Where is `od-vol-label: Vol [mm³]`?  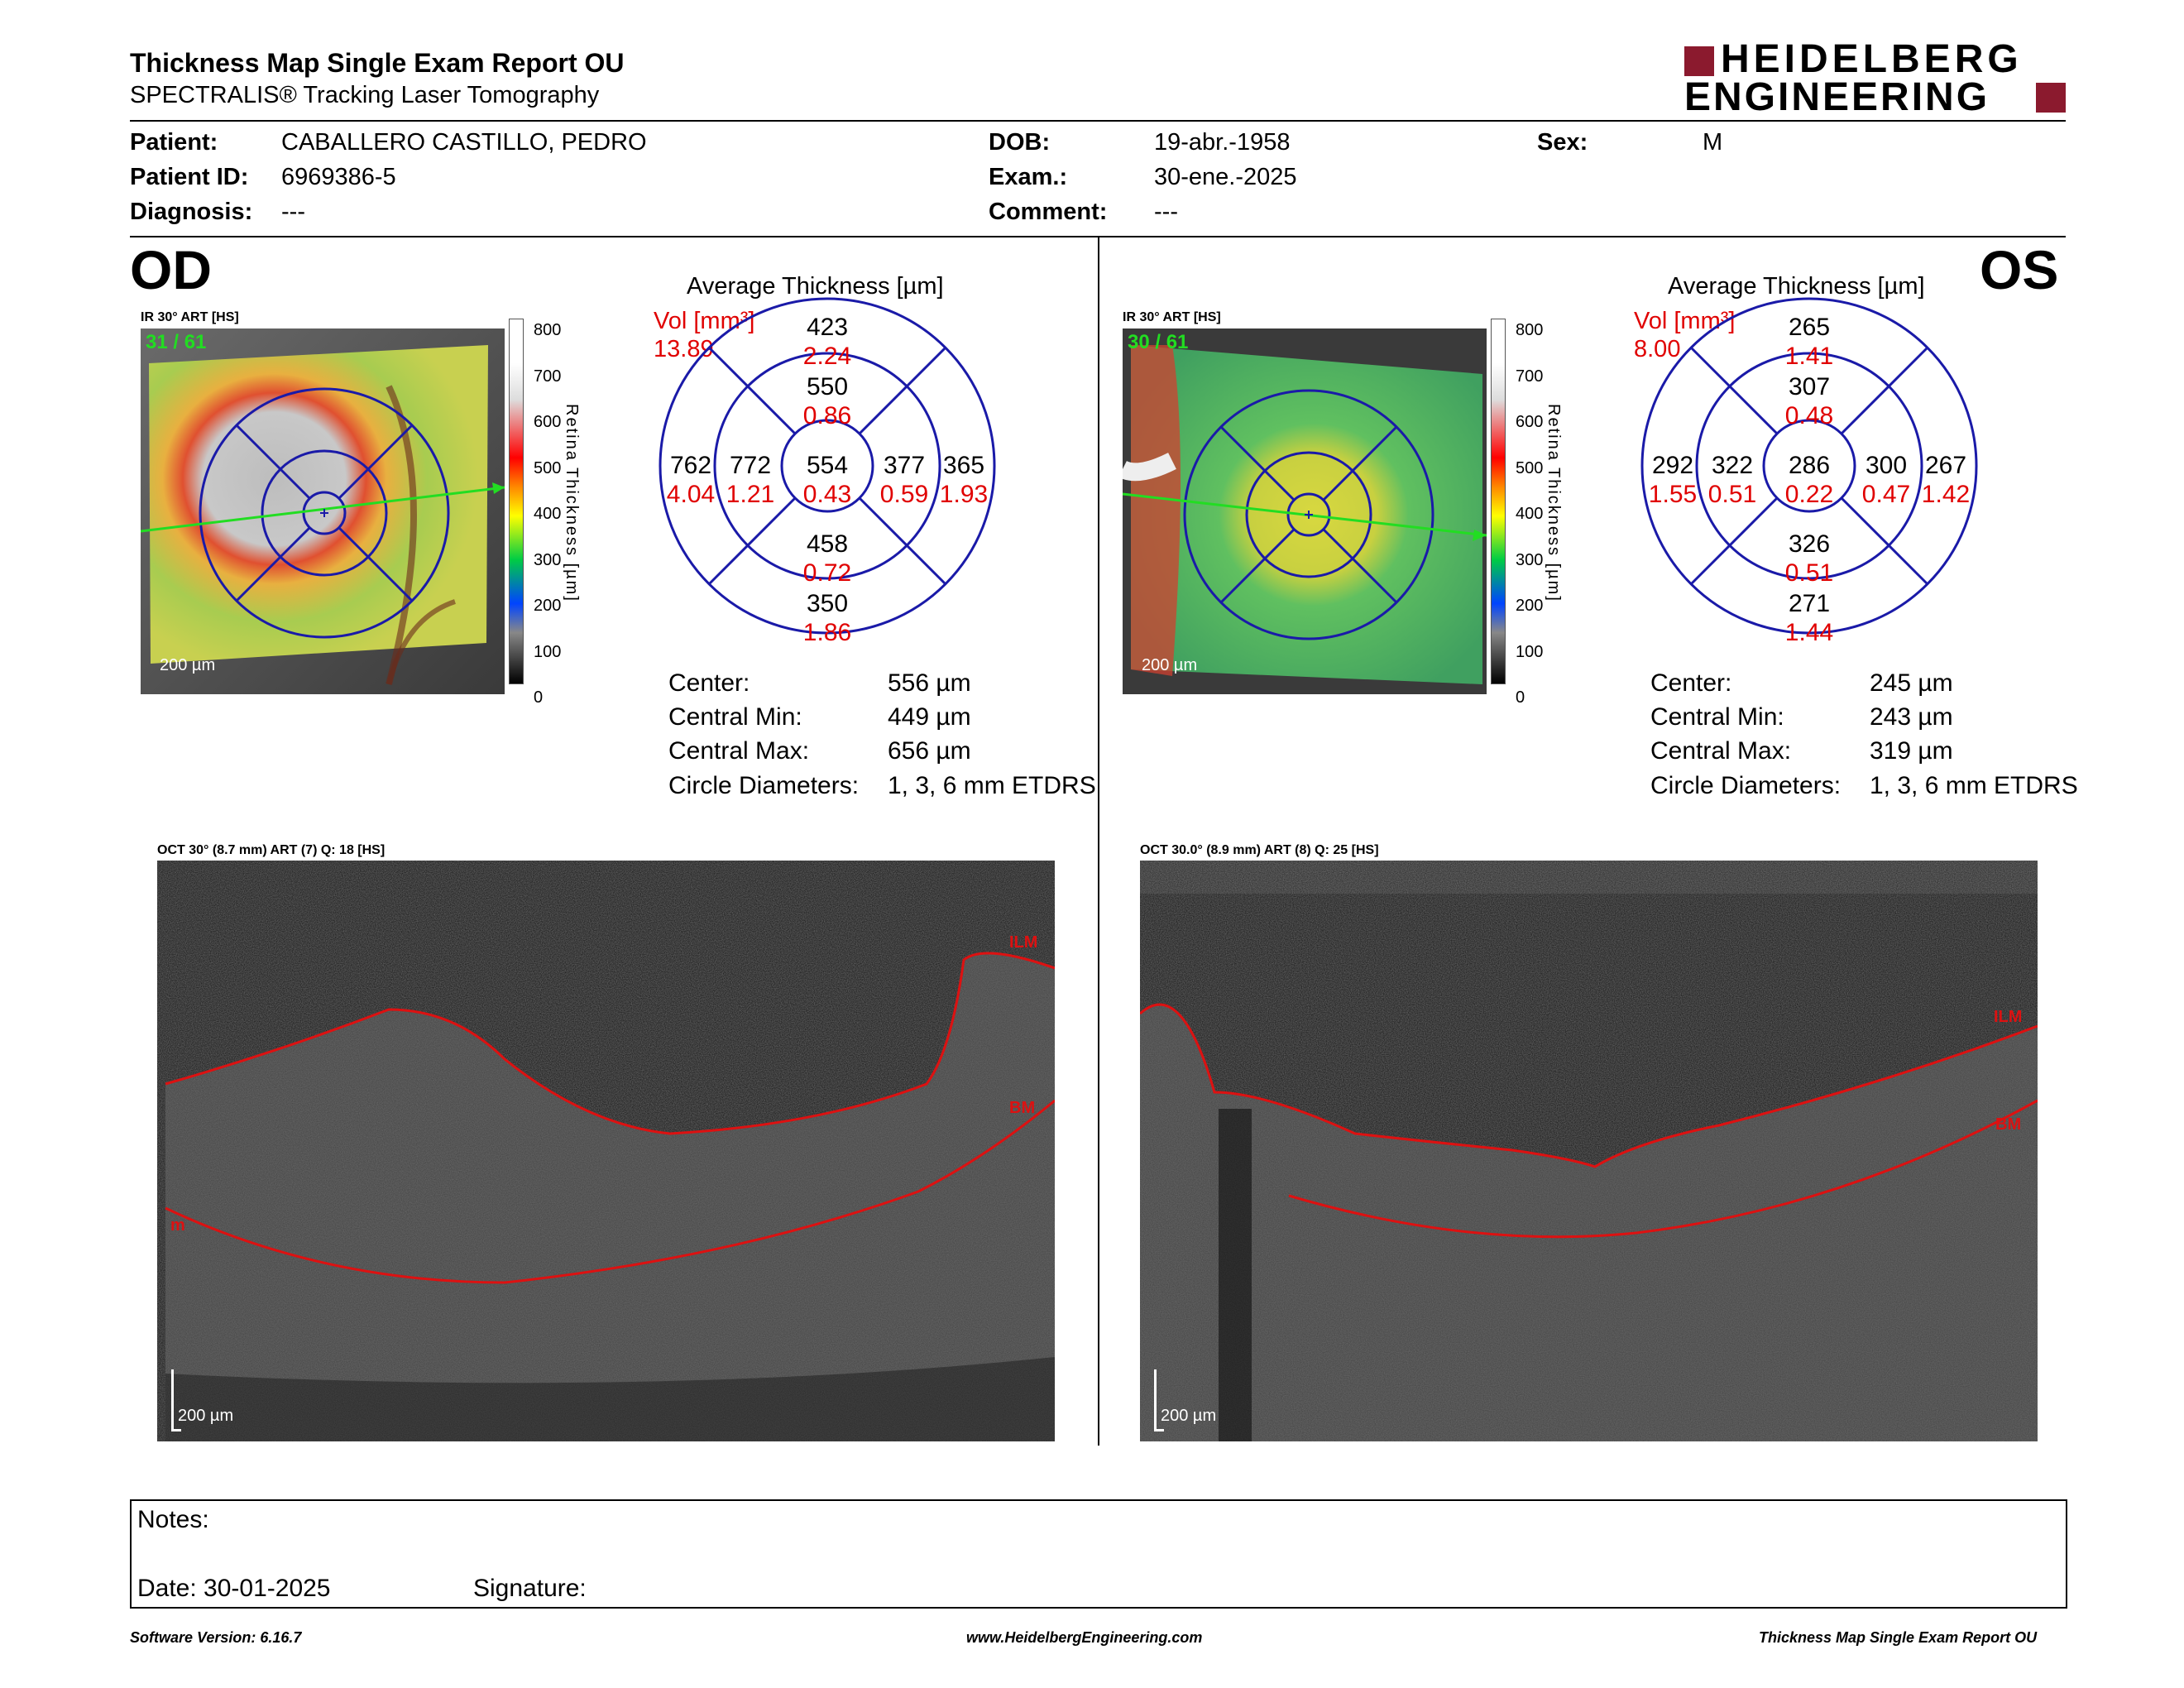
od-vol-label: Vol [mm³] is located at coordinates (704, 321).